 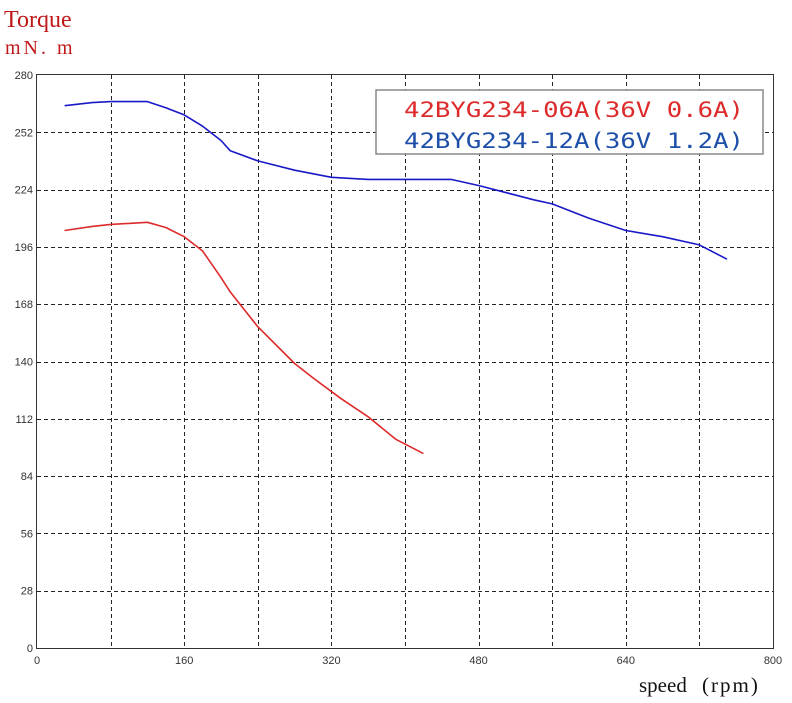 What do you see at coordinates (626, 661) in the screenshot?
I see `x-tick-label: 640` at bounding box center [626, 661].